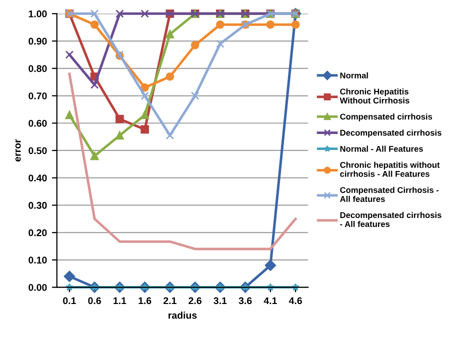  Describe the element at coordinates (391, 134) in the screenshot. I see `legend-label: Decompensated cirrhosis` at that location.